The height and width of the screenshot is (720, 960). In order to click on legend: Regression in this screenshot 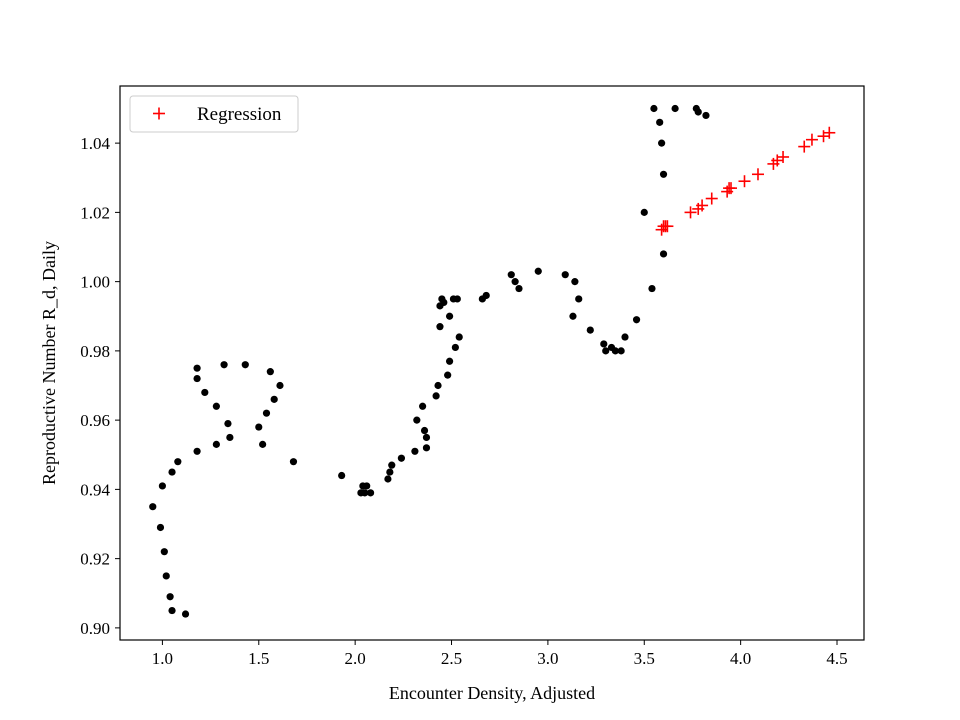, I will do `click(214, 114)`.